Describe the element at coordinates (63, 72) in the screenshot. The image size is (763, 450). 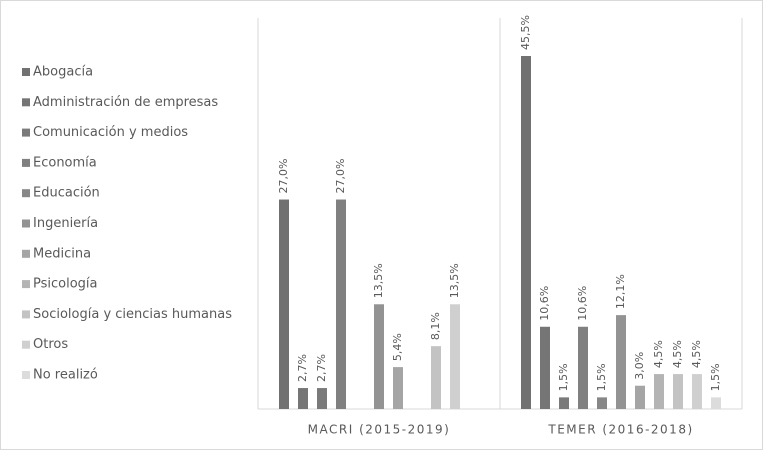
I see `legend-label: Abogacía` at that location.